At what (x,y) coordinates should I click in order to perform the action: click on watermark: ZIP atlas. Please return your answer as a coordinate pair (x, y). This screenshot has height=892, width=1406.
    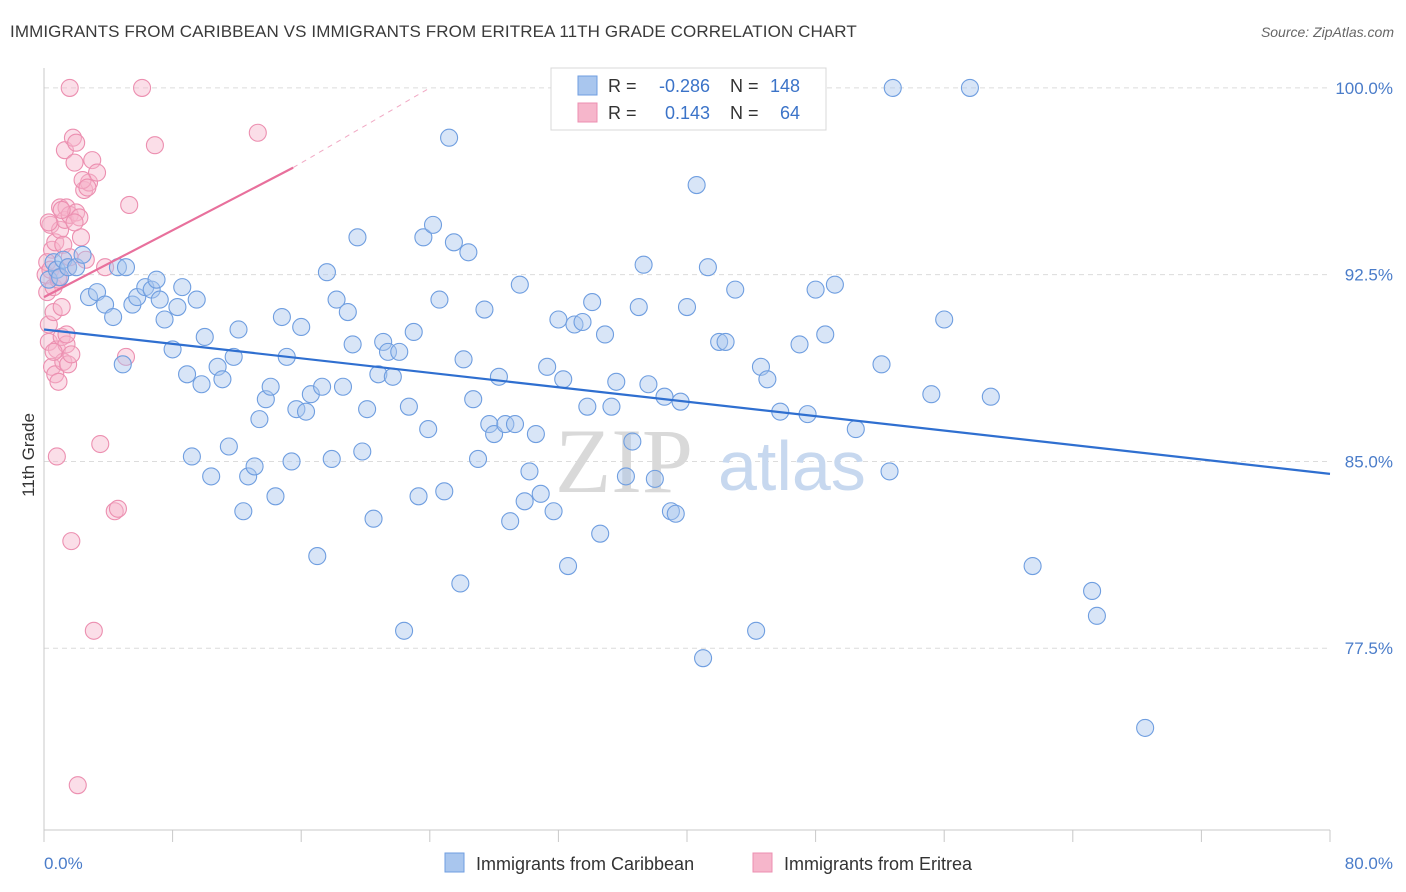
    Looking at the image, I should click on (710, 461).